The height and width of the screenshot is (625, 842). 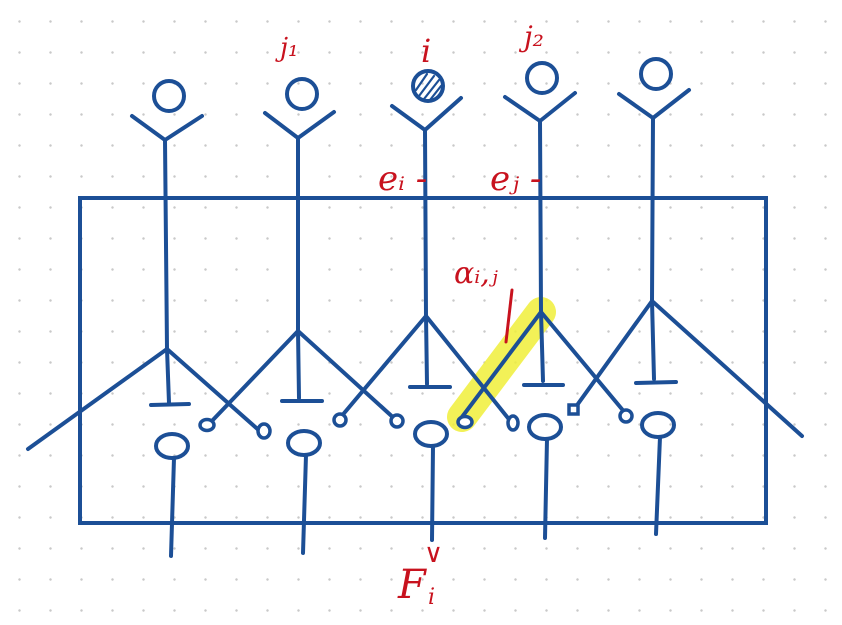 What do you see at coordinates (432, 493) in the screenshot?
I see `neuron-3-axon` at bounding box center [432, 493].